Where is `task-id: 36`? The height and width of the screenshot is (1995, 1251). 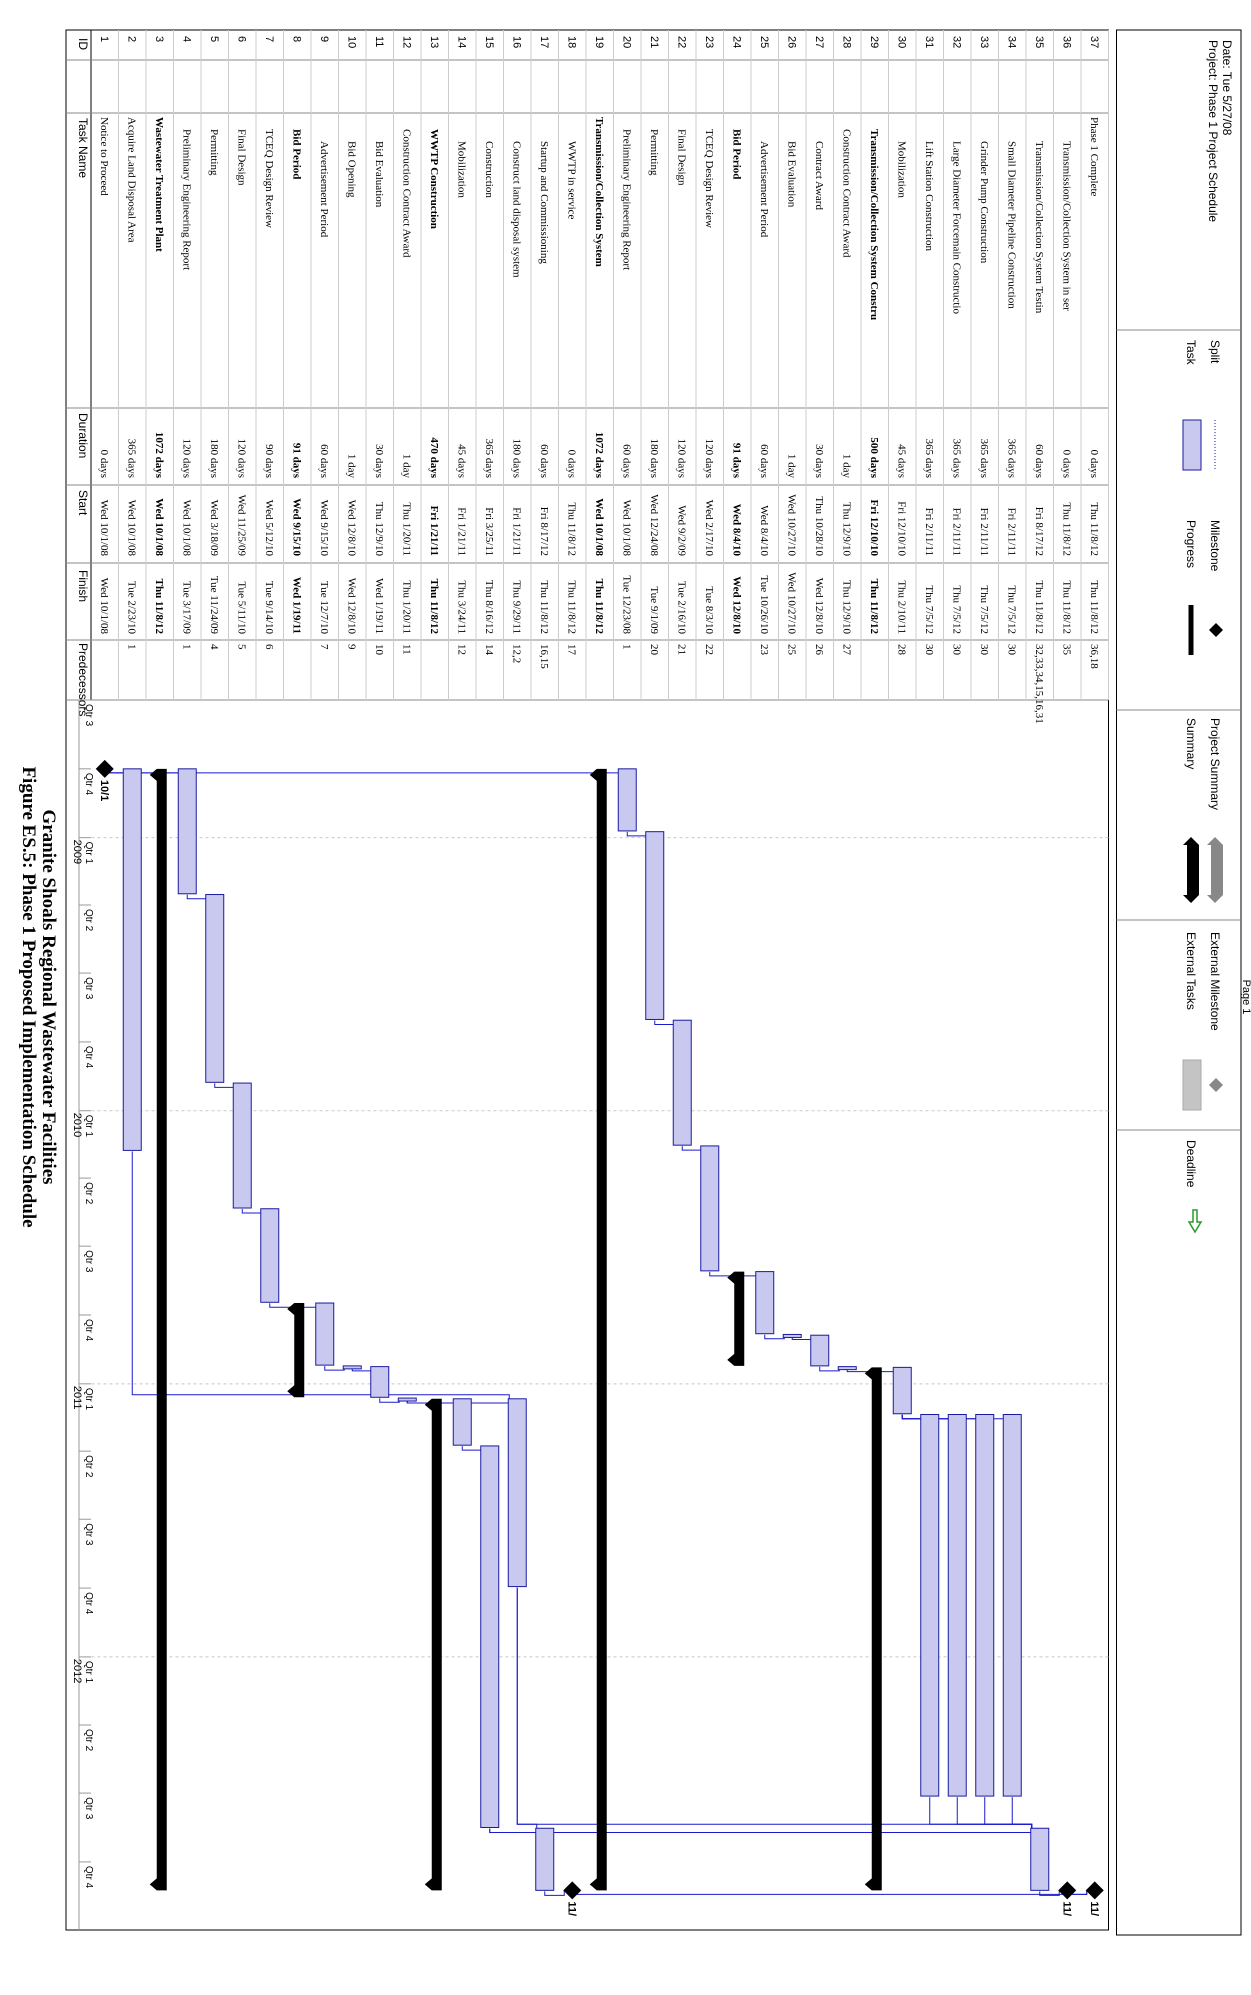
task-id: 36 is located at coordinates (1066, 42).